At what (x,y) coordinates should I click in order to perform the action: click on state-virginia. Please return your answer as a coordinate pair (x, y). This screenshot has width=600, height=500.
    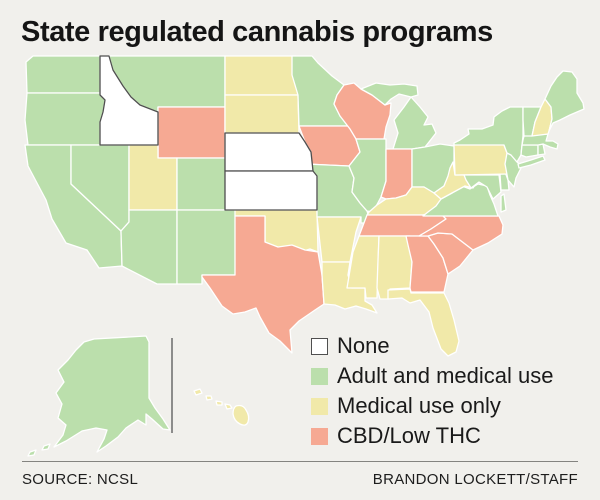
    Looking at the image, I should click on (464, 200).